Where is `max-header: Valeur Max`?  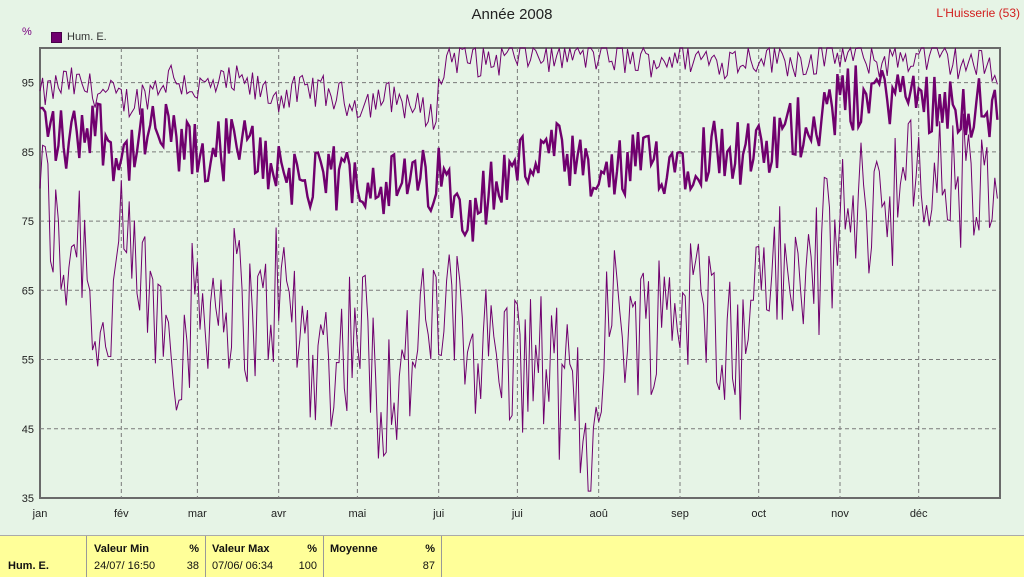 max-header: Valeur Max is located at coordinates (241, 549).